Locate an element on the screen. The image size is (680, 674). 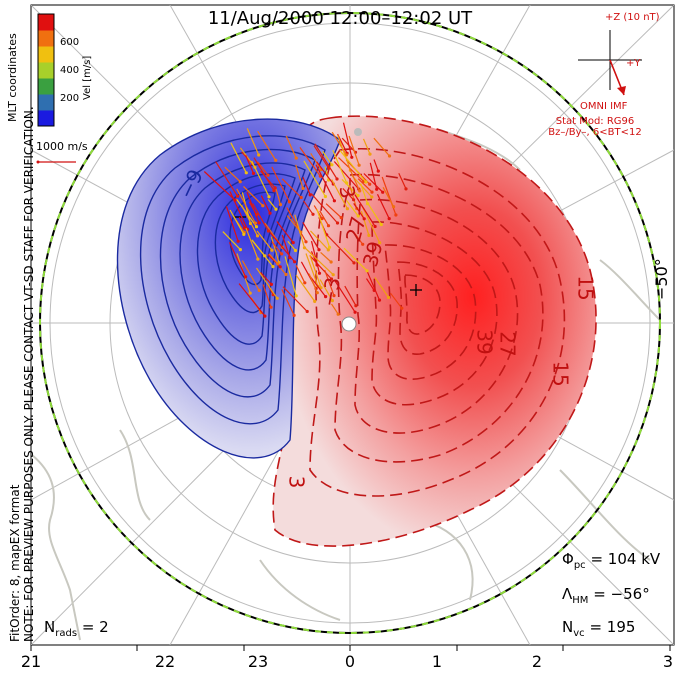
stat-condition-label: Bz–/By–, 6<BT<12 is located at coordinates (595, 132).